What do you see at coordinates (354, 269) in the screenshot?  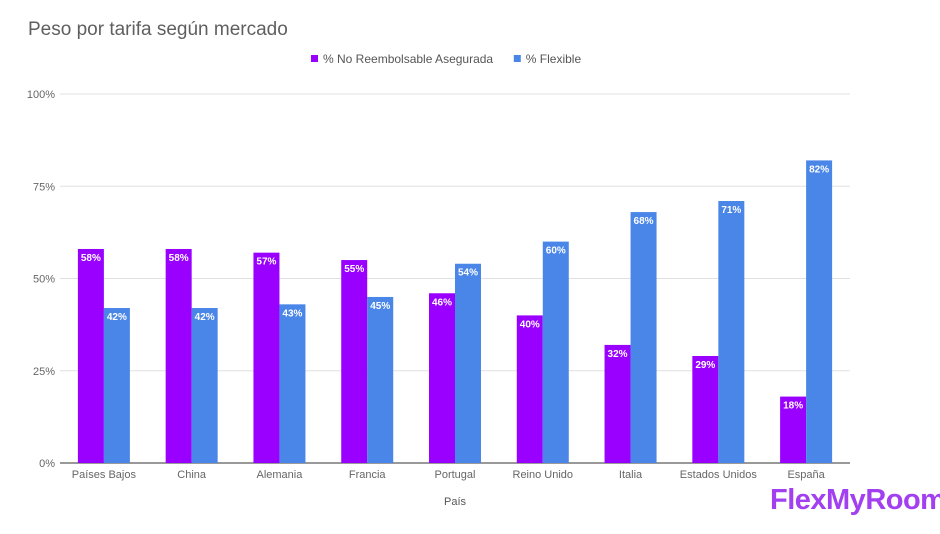 I see `data-label: 55%` at bounding box center [354, 269].